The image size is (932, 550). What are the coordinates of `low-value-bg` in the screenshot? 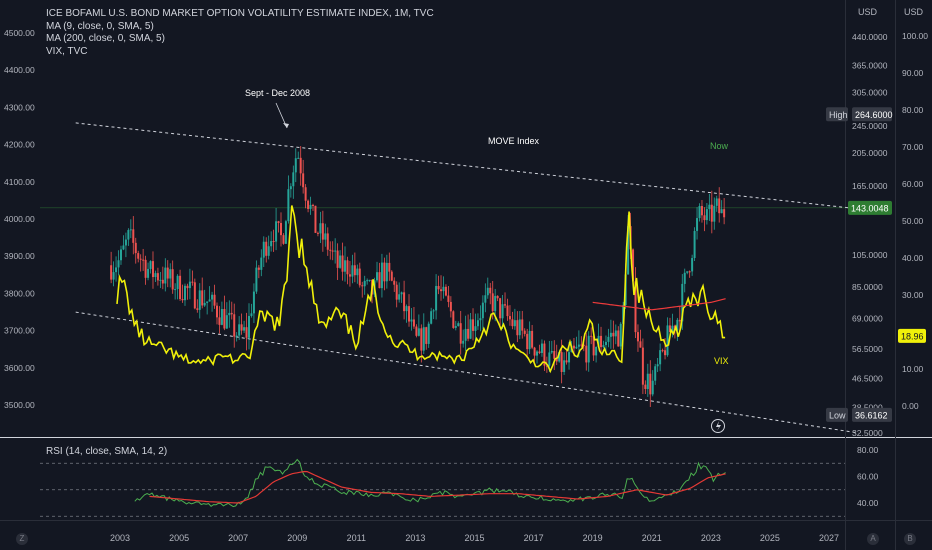 It's located at (872, 414).